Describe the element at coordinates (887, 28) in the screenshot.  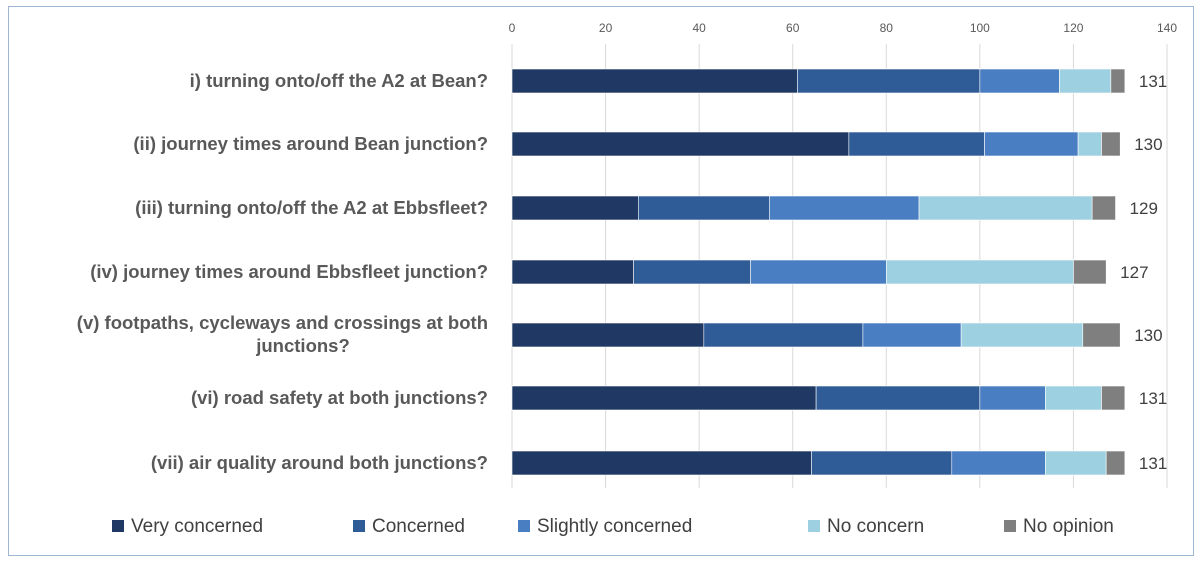
I see `x-tick-label: 80` at that location.